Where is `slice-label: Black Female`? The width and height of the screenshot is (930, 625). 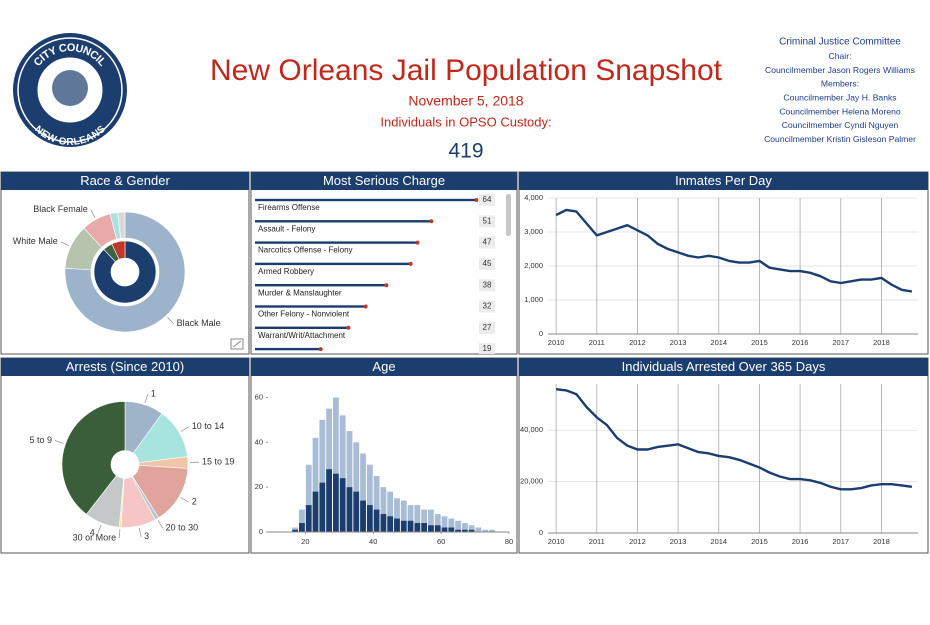
slice-label: Black Female is located at coordinates (60, 209).